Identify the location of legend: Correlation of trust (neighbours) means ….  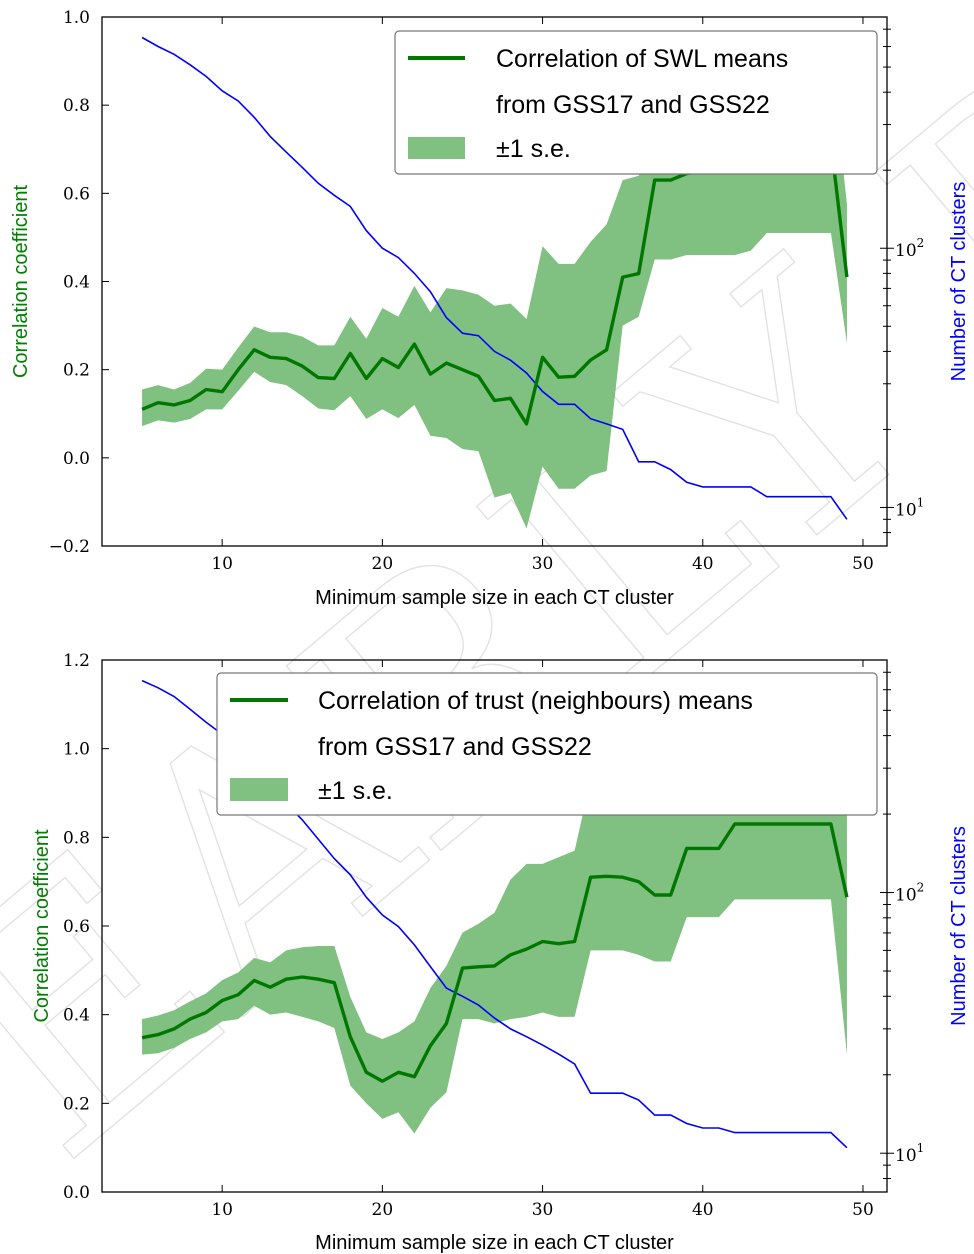
(547, 744).